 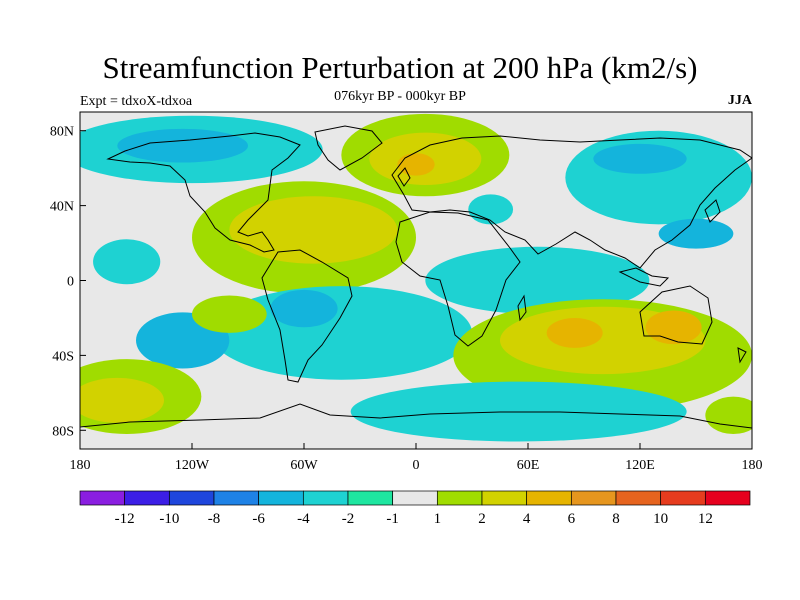 I want to click on colorbar-label: -12, so click(x=125, y=519).